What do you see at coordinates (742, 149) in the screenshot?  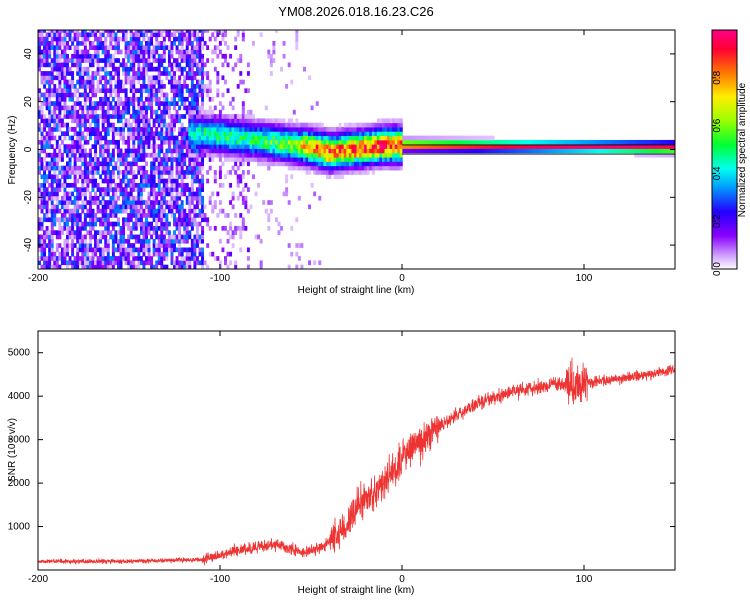 I see `colorbar-label: Normalized spectral amplitude` at bounding box center [742, 149].